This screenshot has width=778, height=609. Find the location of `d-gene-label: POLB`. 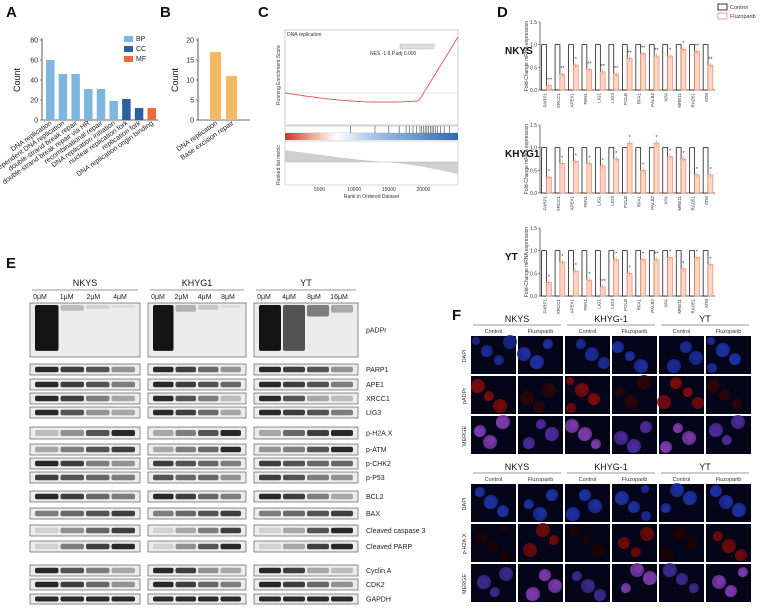

d-gene-label: POLB is located at coordinates (625, 305).